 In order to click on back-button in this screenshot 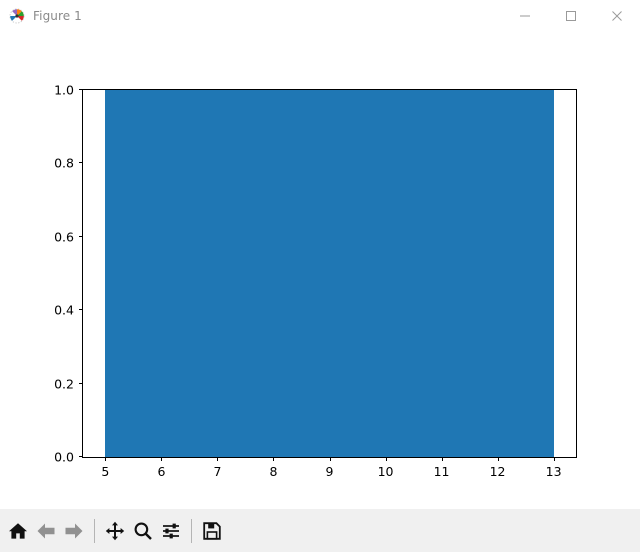, I will do `click(46, 531)`.